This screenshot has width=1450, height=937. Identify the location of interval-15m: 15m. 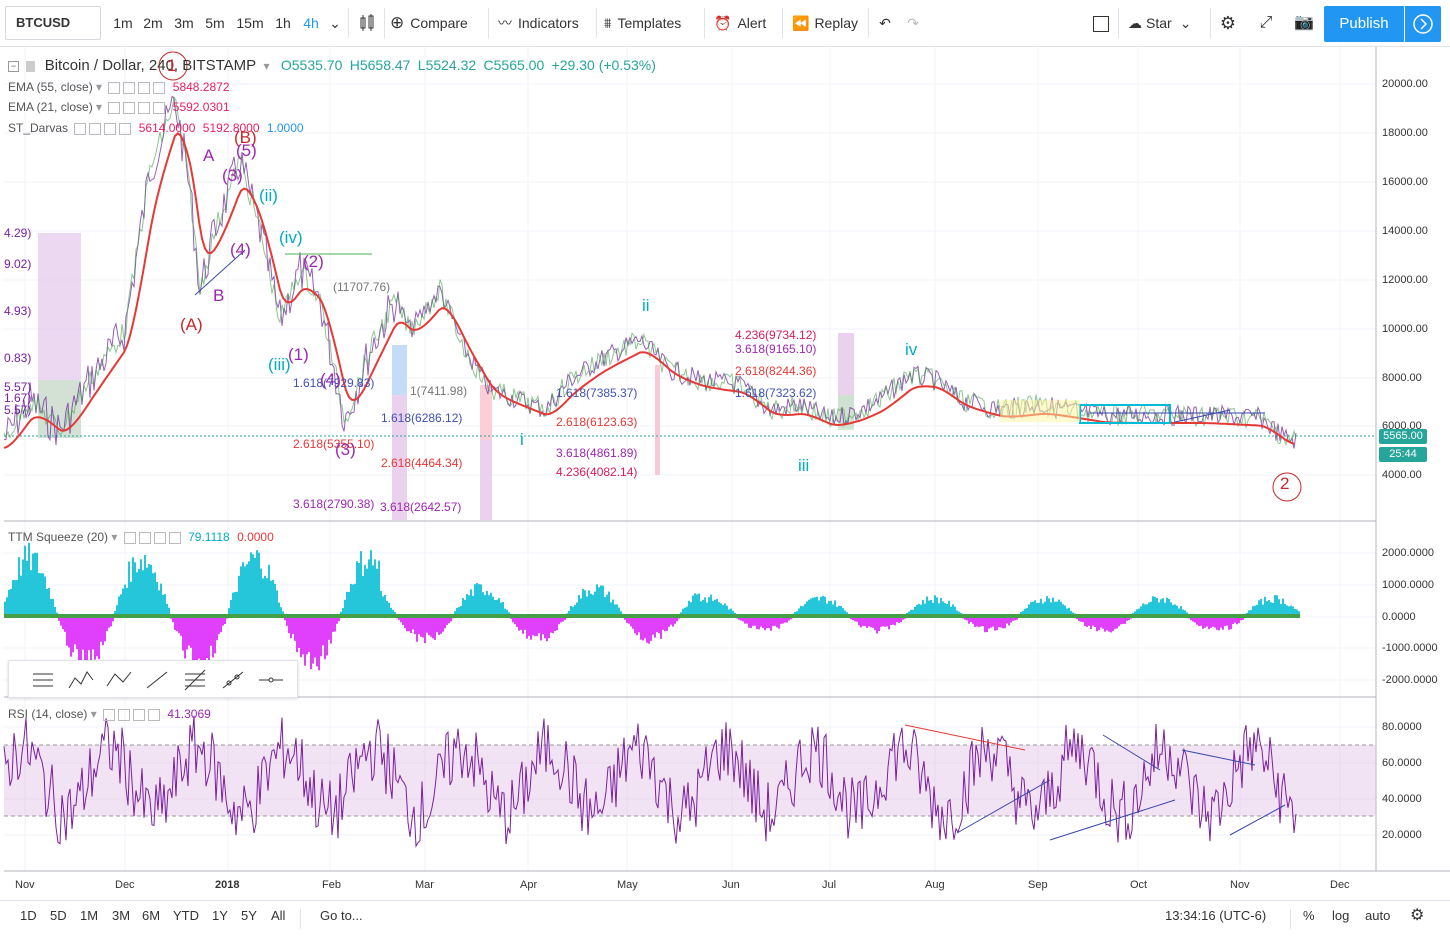
(250, 23).